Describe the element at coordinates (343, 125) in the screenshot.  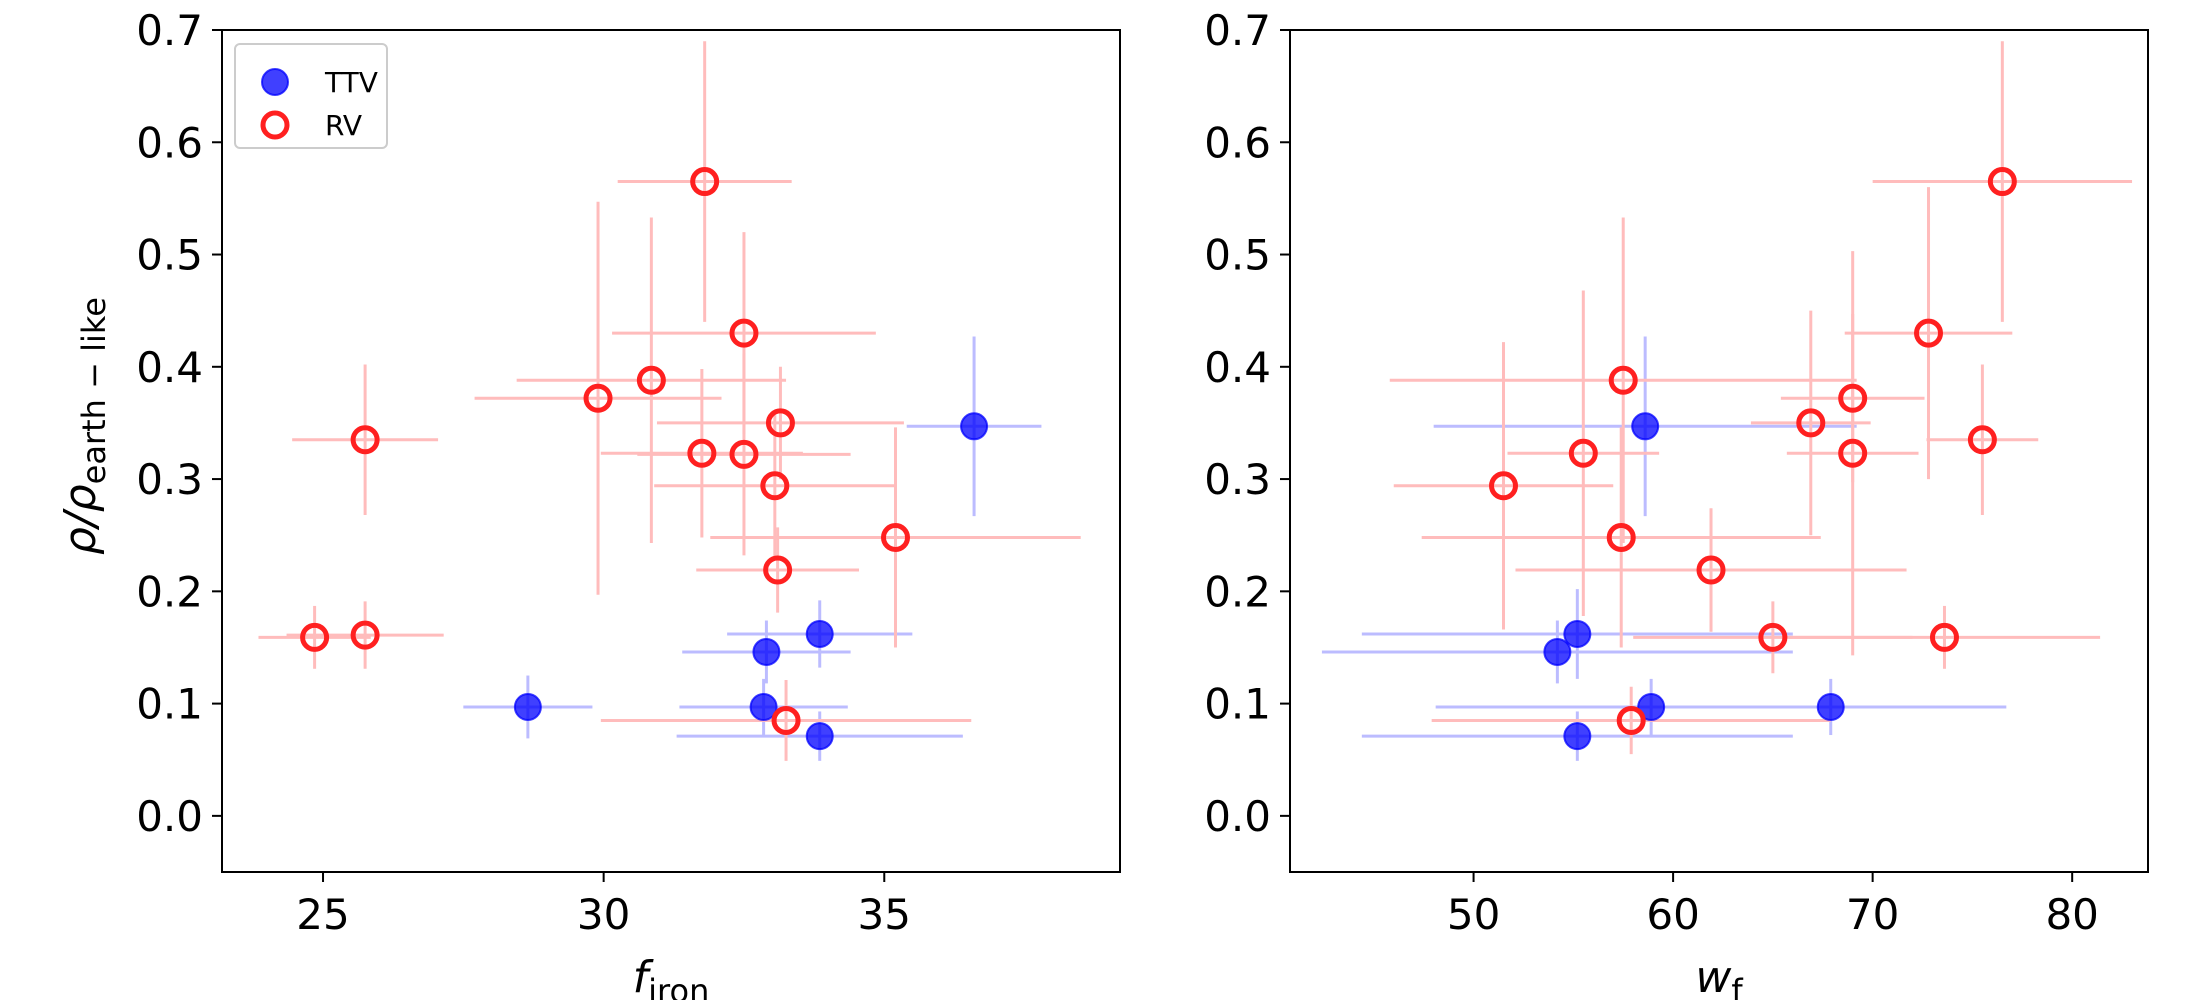
I see `legend-label-rv: RV` at that location.